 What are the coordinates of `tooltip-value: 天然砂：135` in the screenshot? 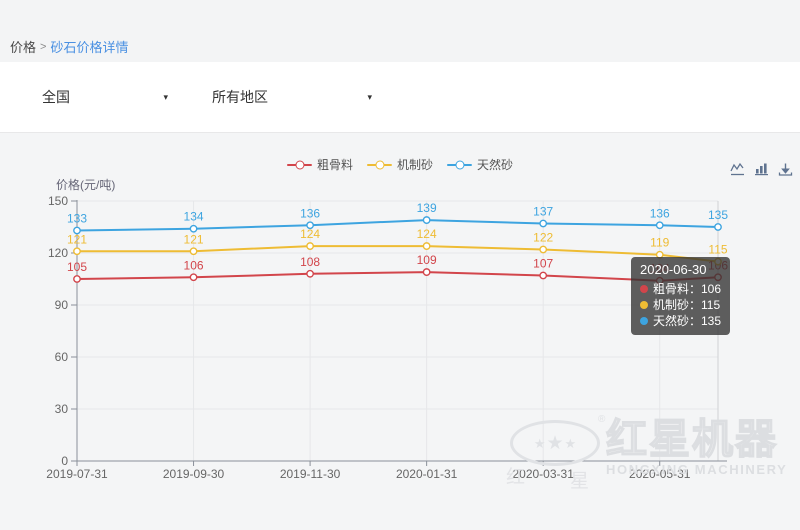 It's located at (687, 321).